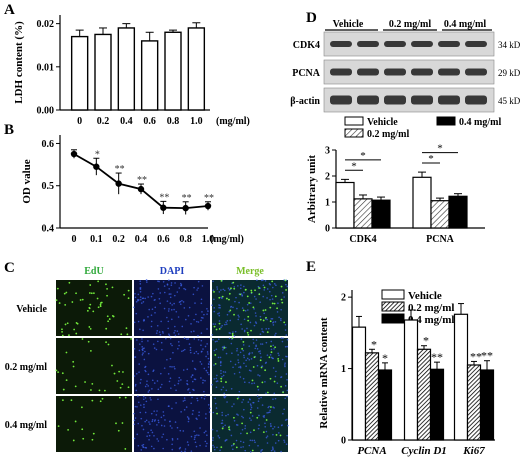 The width and height of the screenshot is (520, 460). Describe the element at coordinates (509, 101) in the screenshot. I see `d-blot-size-label: 45 kDa` at that location.